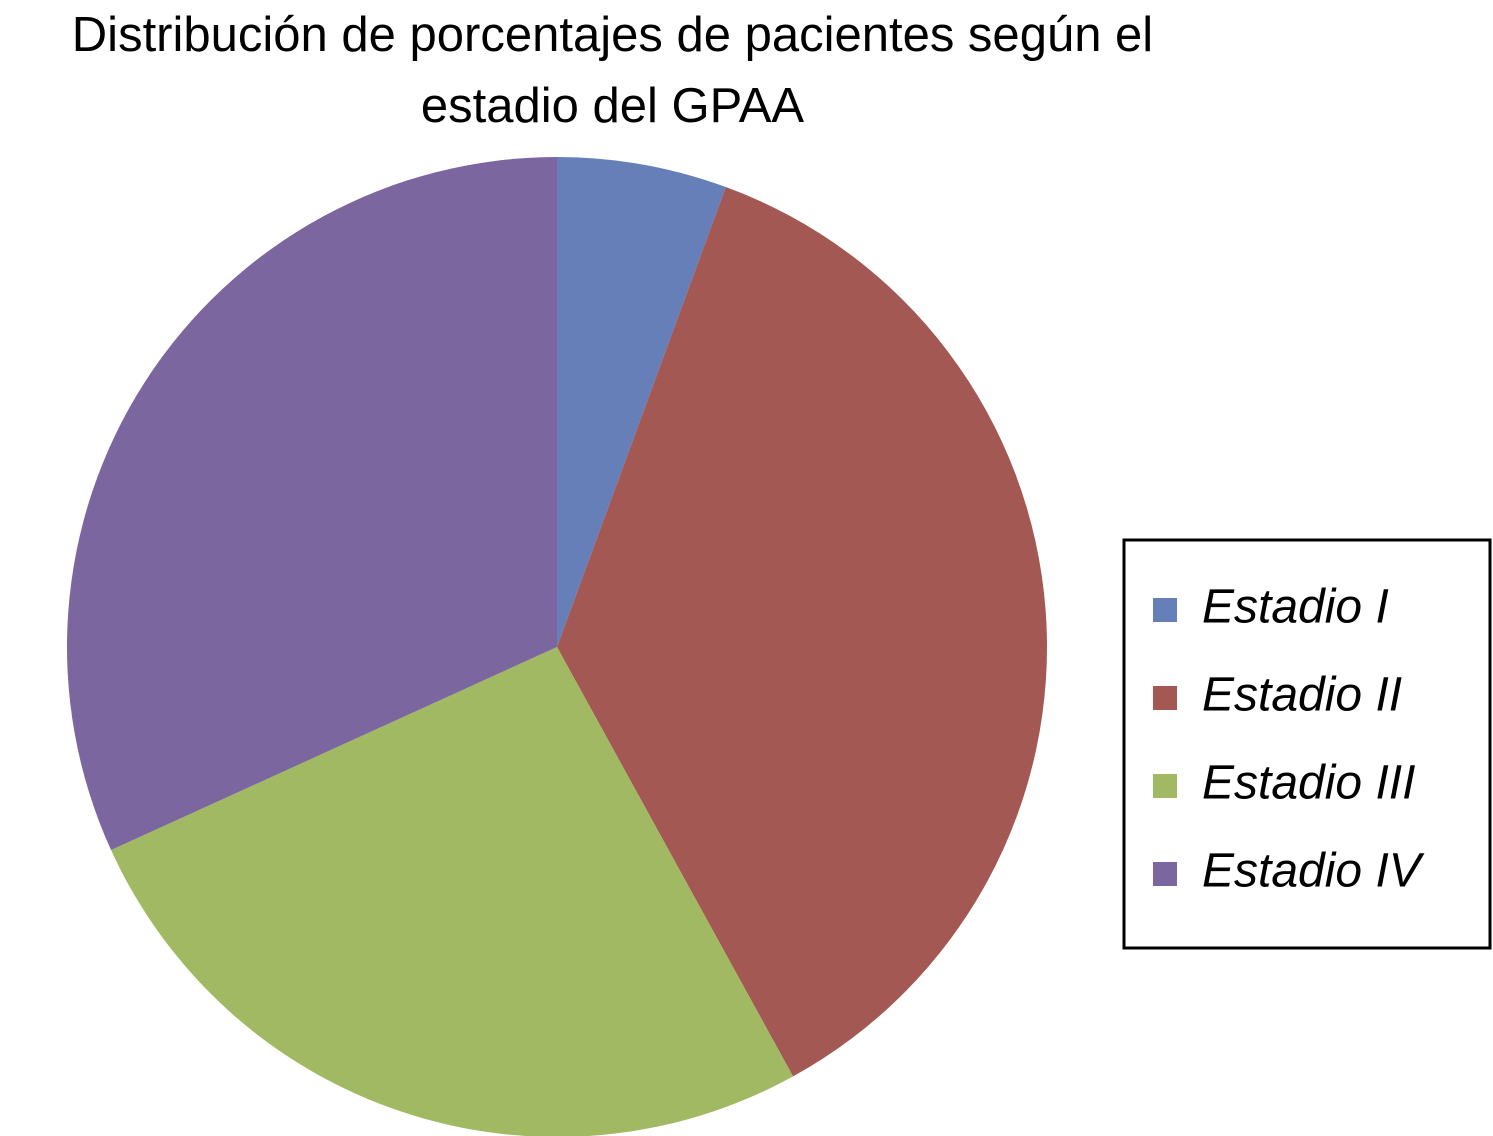 This screenshot has height=1136, width=1493. Describe the element at coordinates (1307, 744) in the screenshot. I see `legend-box` at that location.